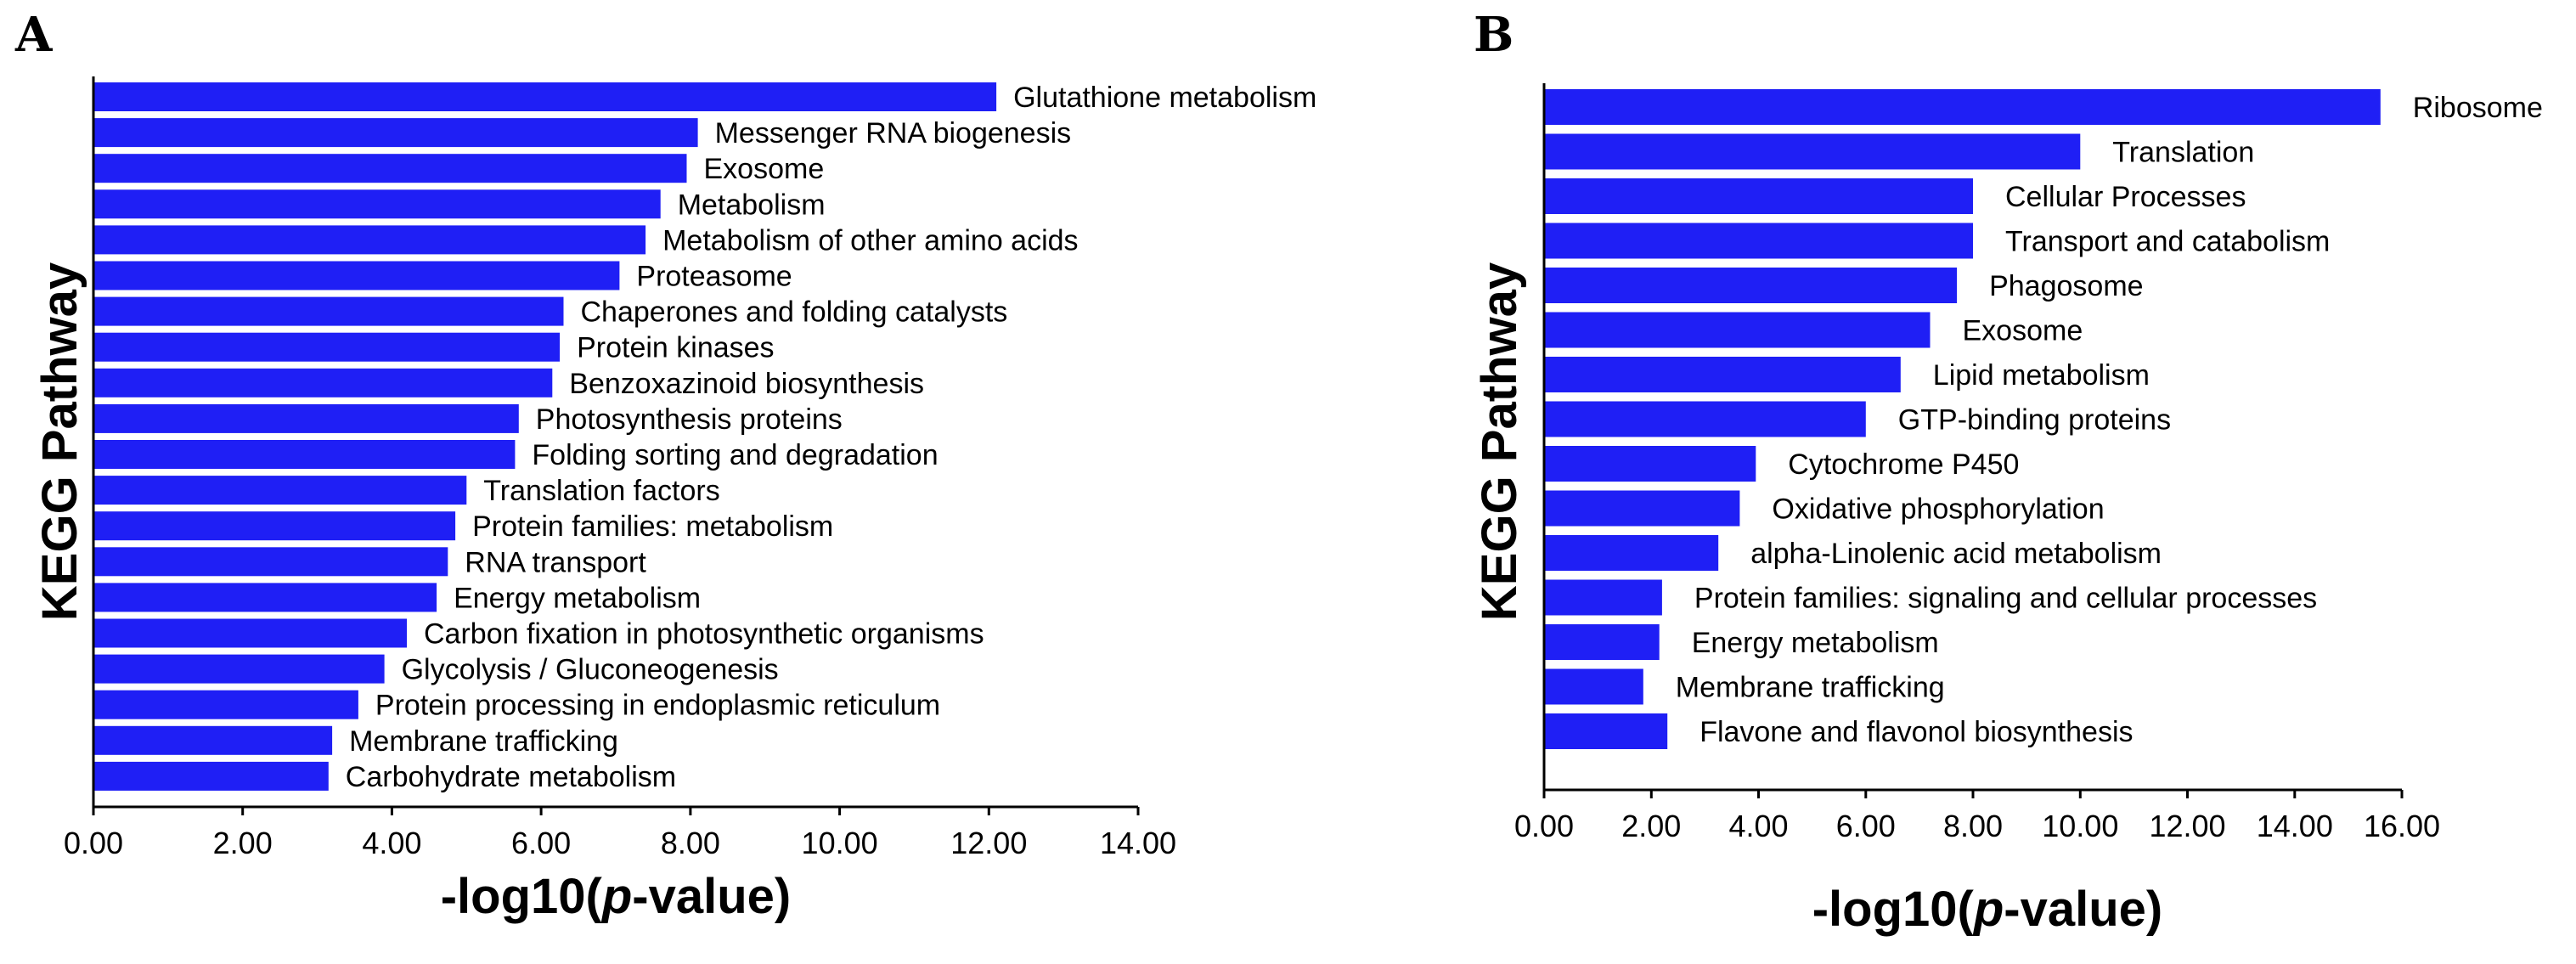 The image size is (2576, 964). I want to click on panel-a-bar-label: Messenger RNA biogenesis, so click(893, 133).